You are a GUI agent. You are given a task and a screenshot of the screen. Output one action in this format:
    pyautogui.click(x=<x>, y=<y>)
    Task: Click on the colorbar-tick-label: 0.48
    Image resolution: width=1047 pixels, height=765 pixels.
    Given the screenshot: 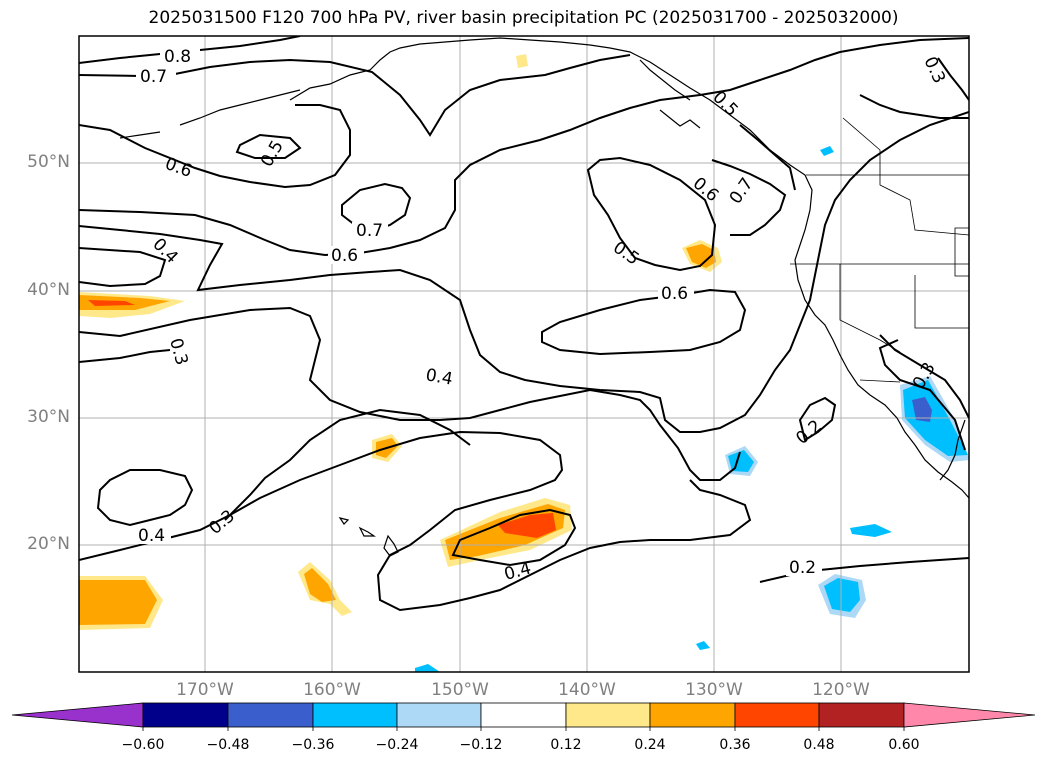 What is the action you would take?
    pyautogui.click(x=819, y=745)
    